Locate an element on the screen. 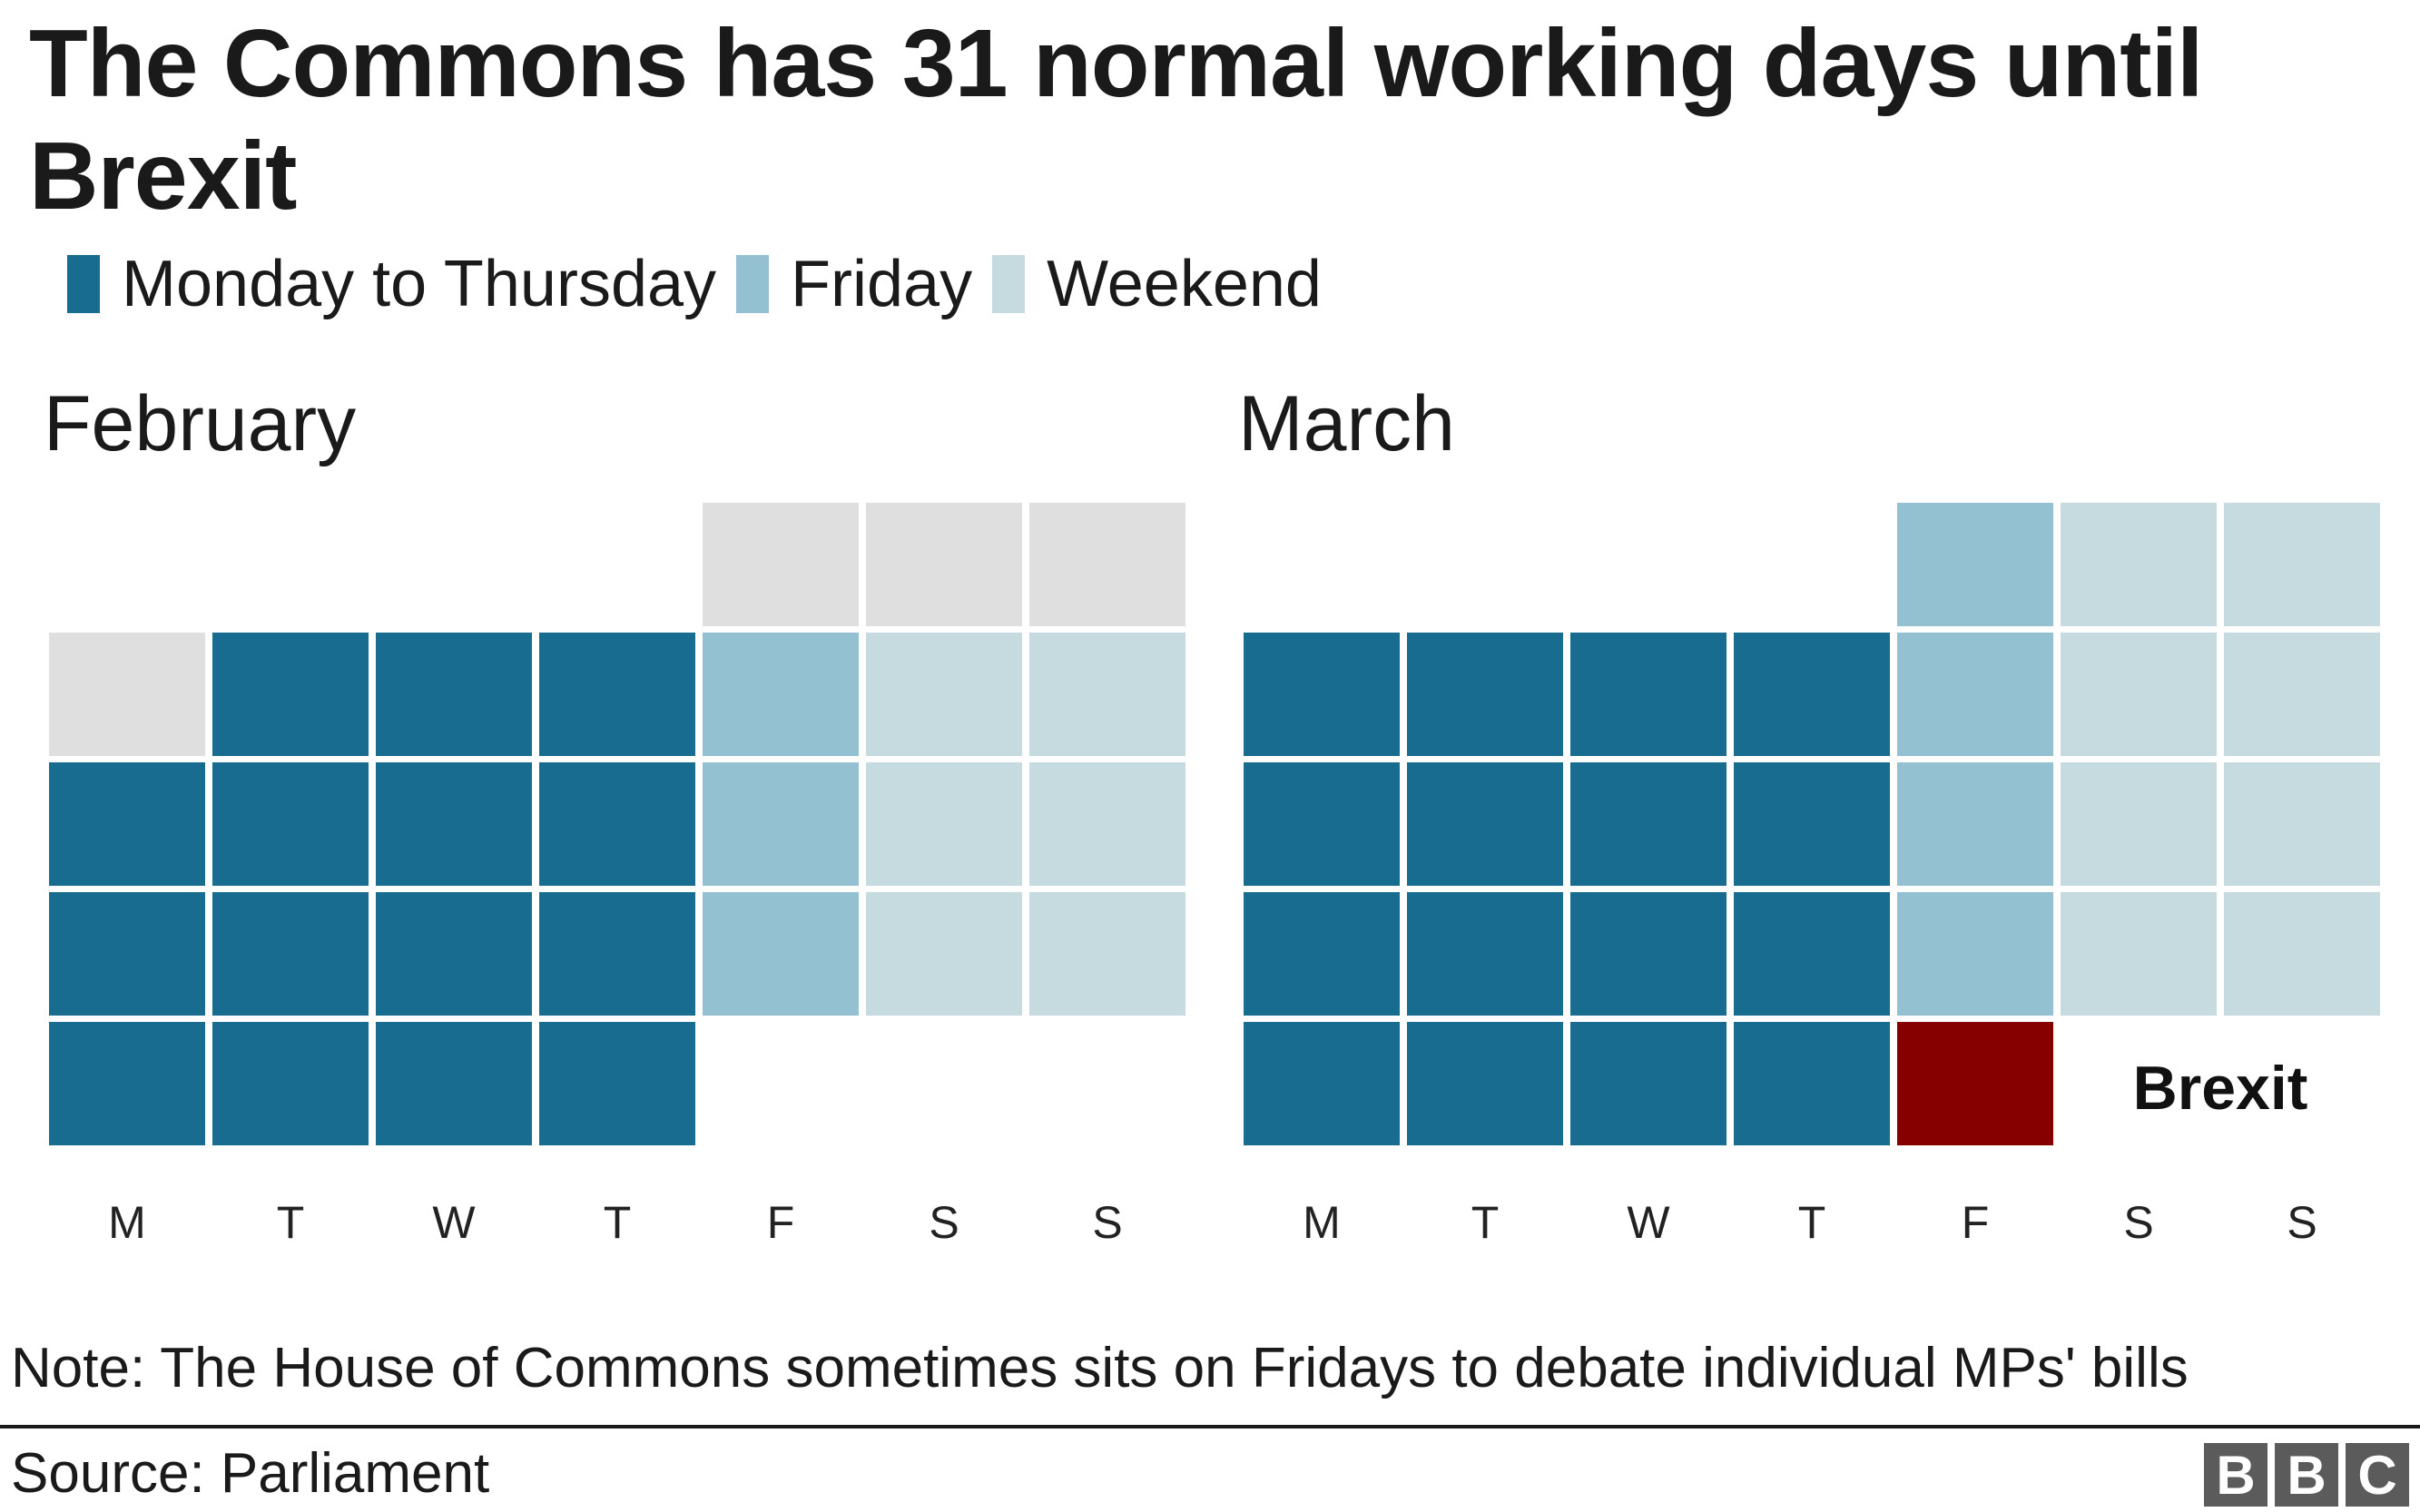  legend-swatch-weekend is located at coordinates (1009, 284).